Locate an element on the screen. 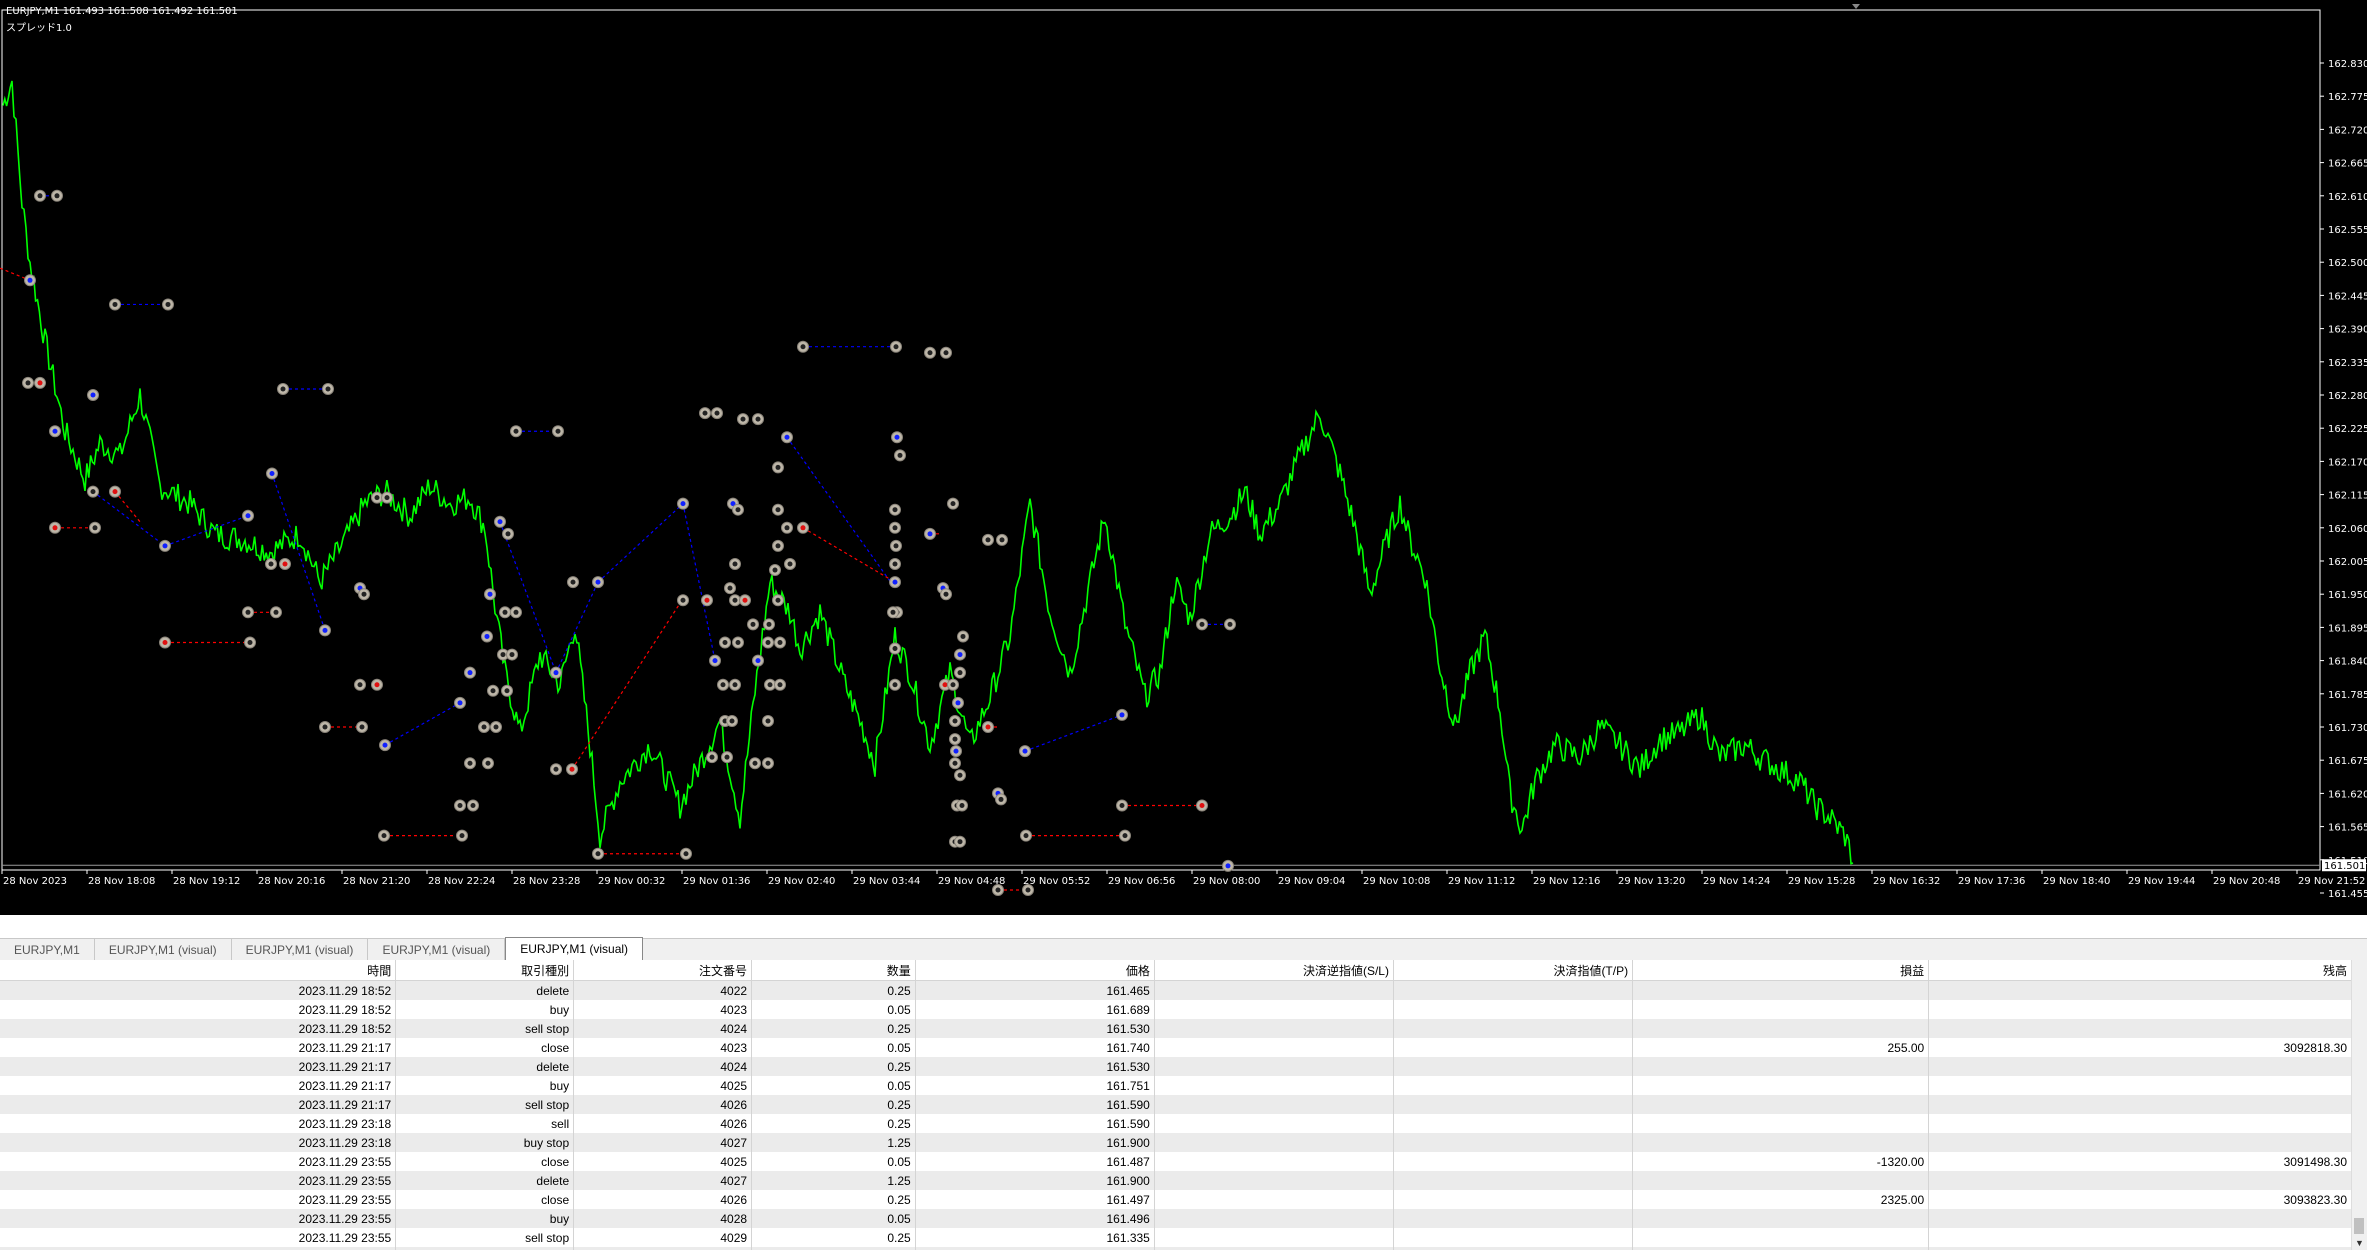  column-header: 決済逆指値(S/L) is located at coordinates (1274, 970).